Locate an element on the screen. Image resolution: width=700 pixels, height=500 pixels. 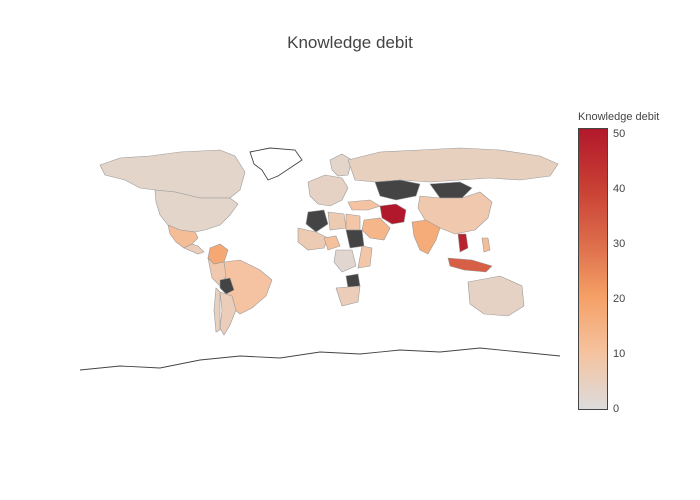
country-russia is located at coordinates (453, 165).